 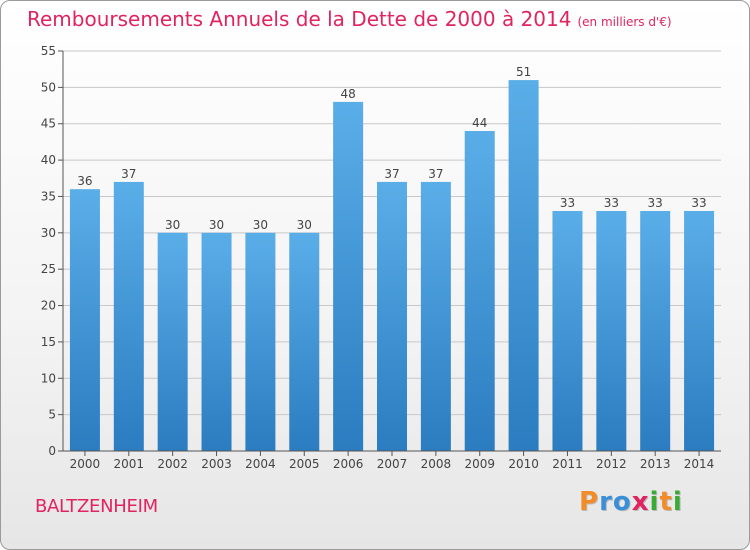 I want to click on bar-2011, so click(x=567, y=331).